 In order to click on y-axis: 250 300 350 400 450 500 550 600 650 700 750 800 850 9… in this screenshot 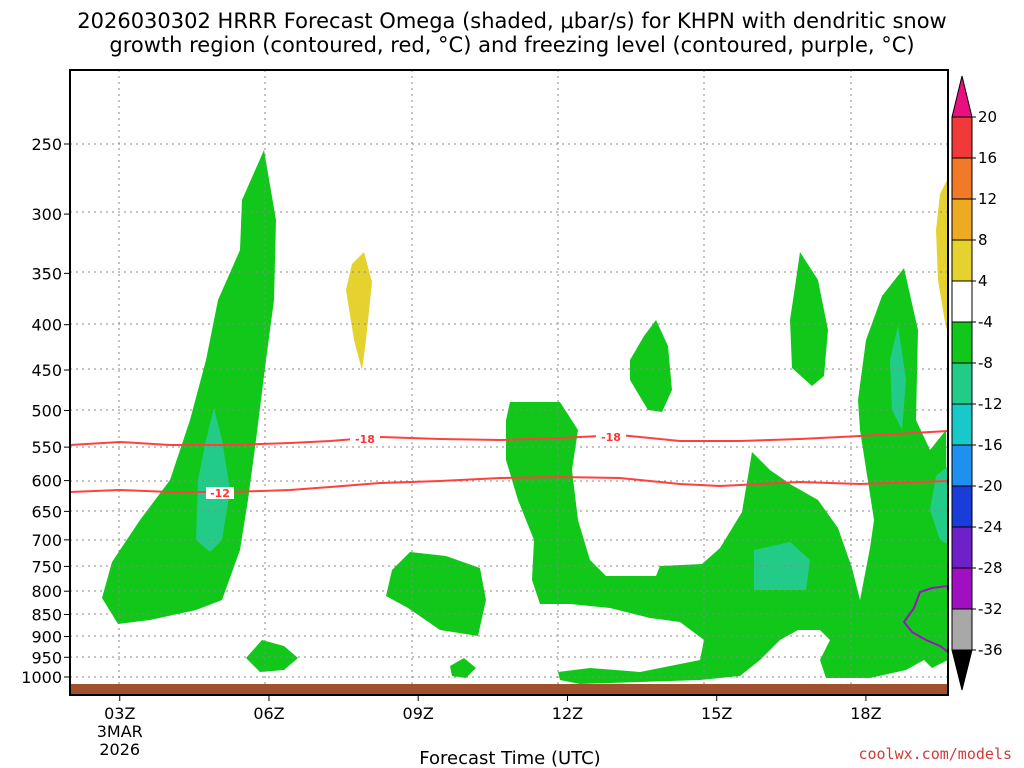, I will do `click(45, 411)`.